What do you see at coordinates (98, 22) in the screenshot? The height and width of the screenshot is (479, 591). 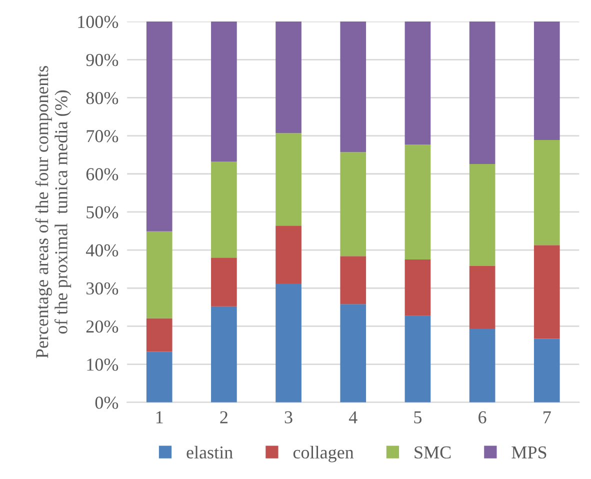 I see `y-tick-label: 100%` at bounding box center [98, 22].